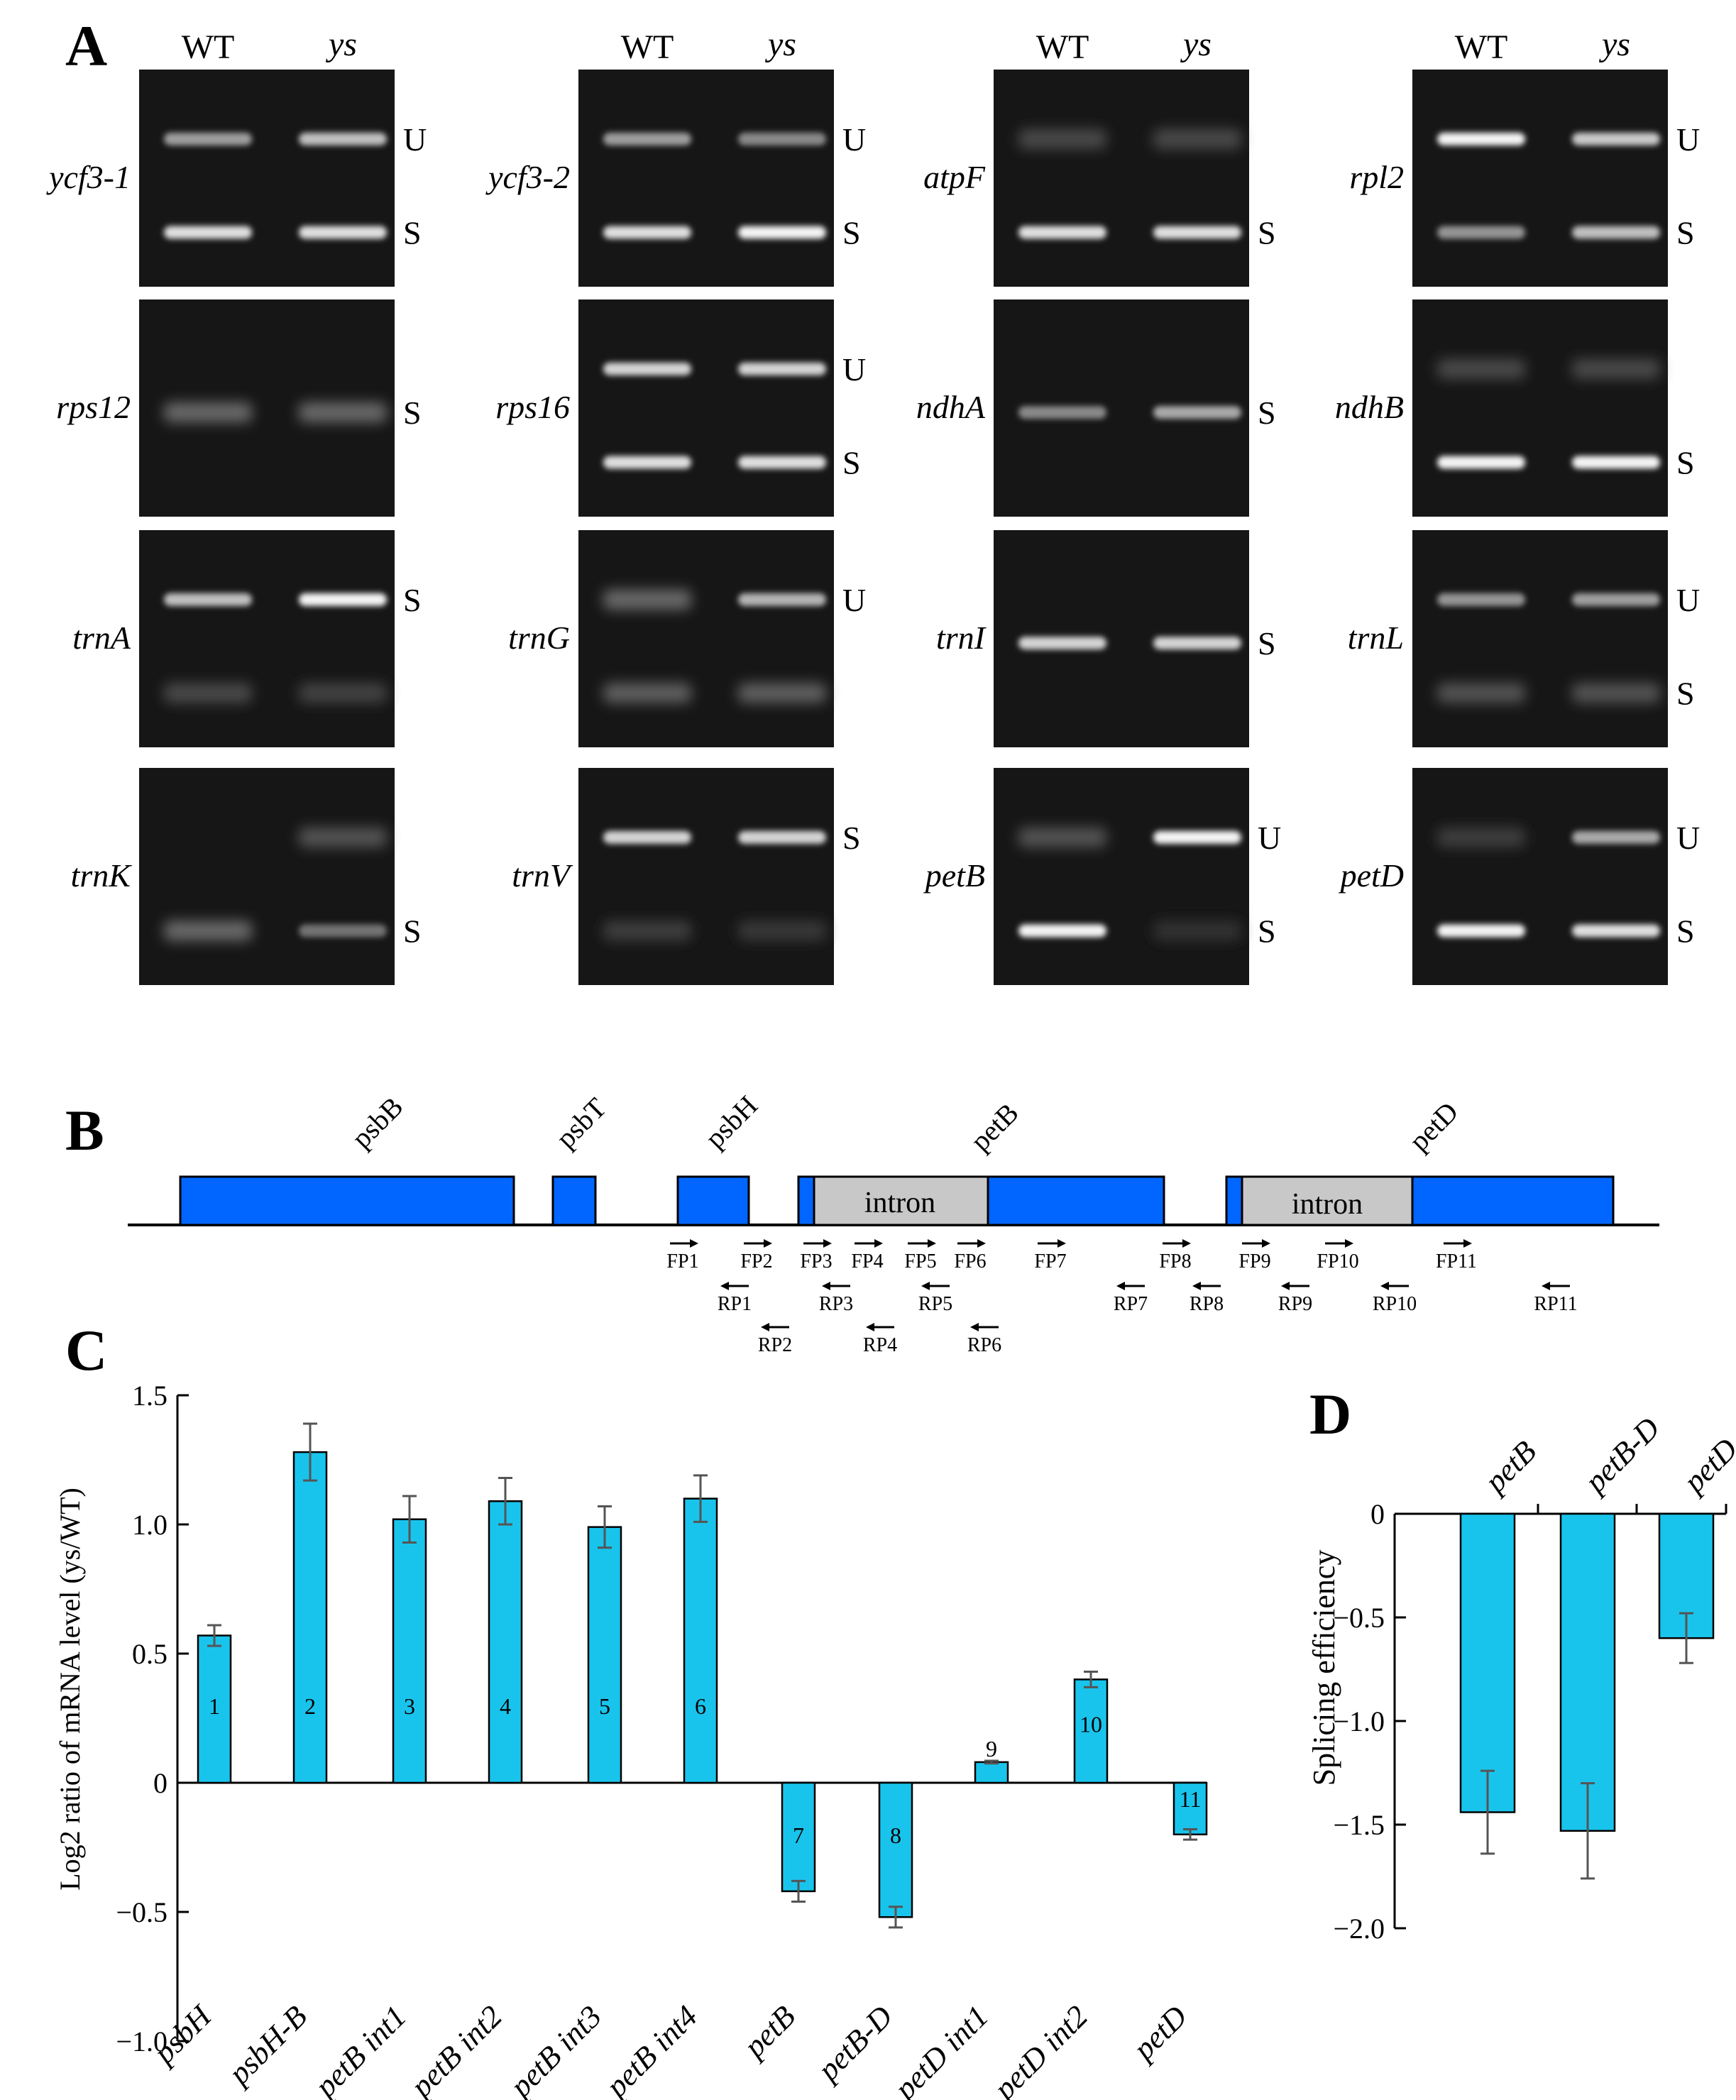  What do you see at coordinates (1254, 1255) in the screenshot?
I see `forward-primer-FP9: FP9` at bounding box center [1254, 1255].